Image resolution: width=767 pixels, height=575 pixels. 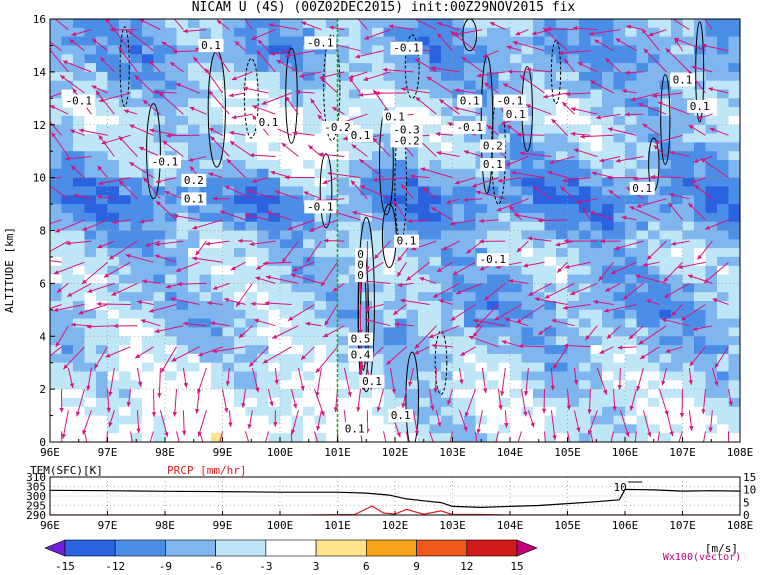 I want to click on x-tick-label: 104E, so click(x=510, y=452).